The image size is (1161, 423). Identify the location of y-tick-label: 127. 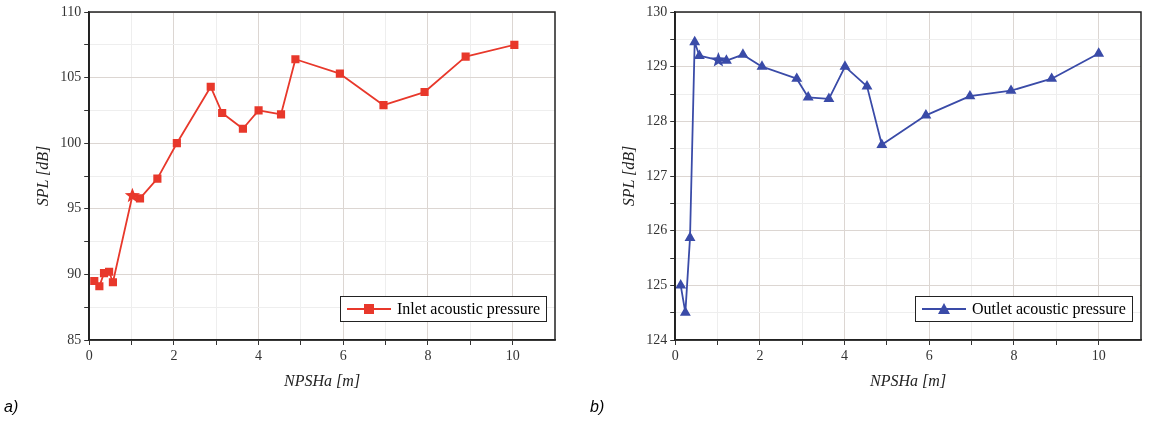
(657, 175).